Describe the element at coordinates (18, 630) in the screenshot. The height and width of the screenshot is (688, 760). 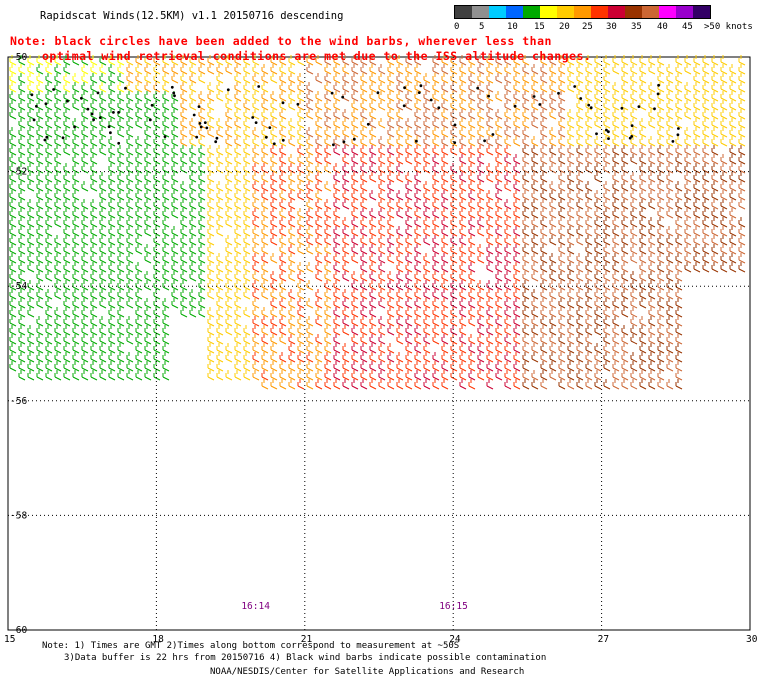
I see `y-tick-label: -60` at that location.